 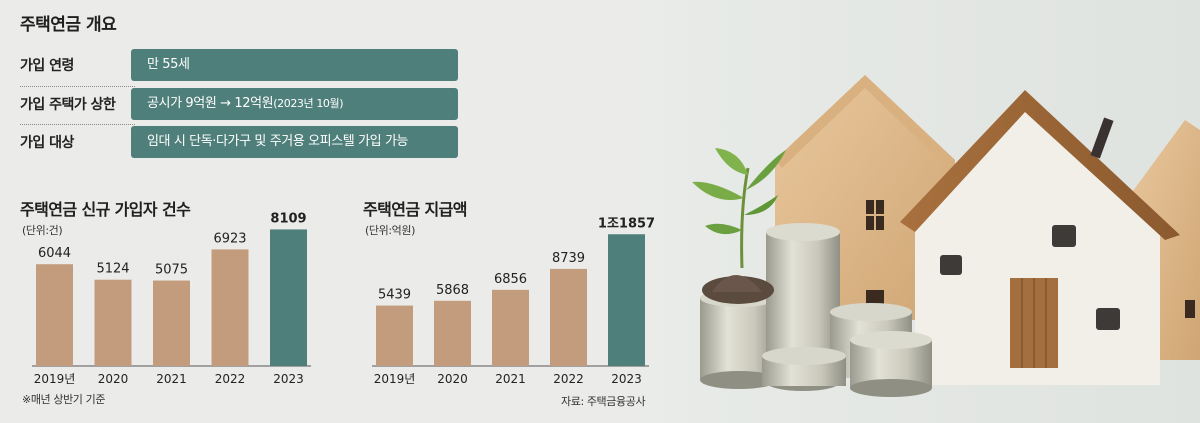 I want to click on bar-value-label: 5075, so click(x=171, y=270).